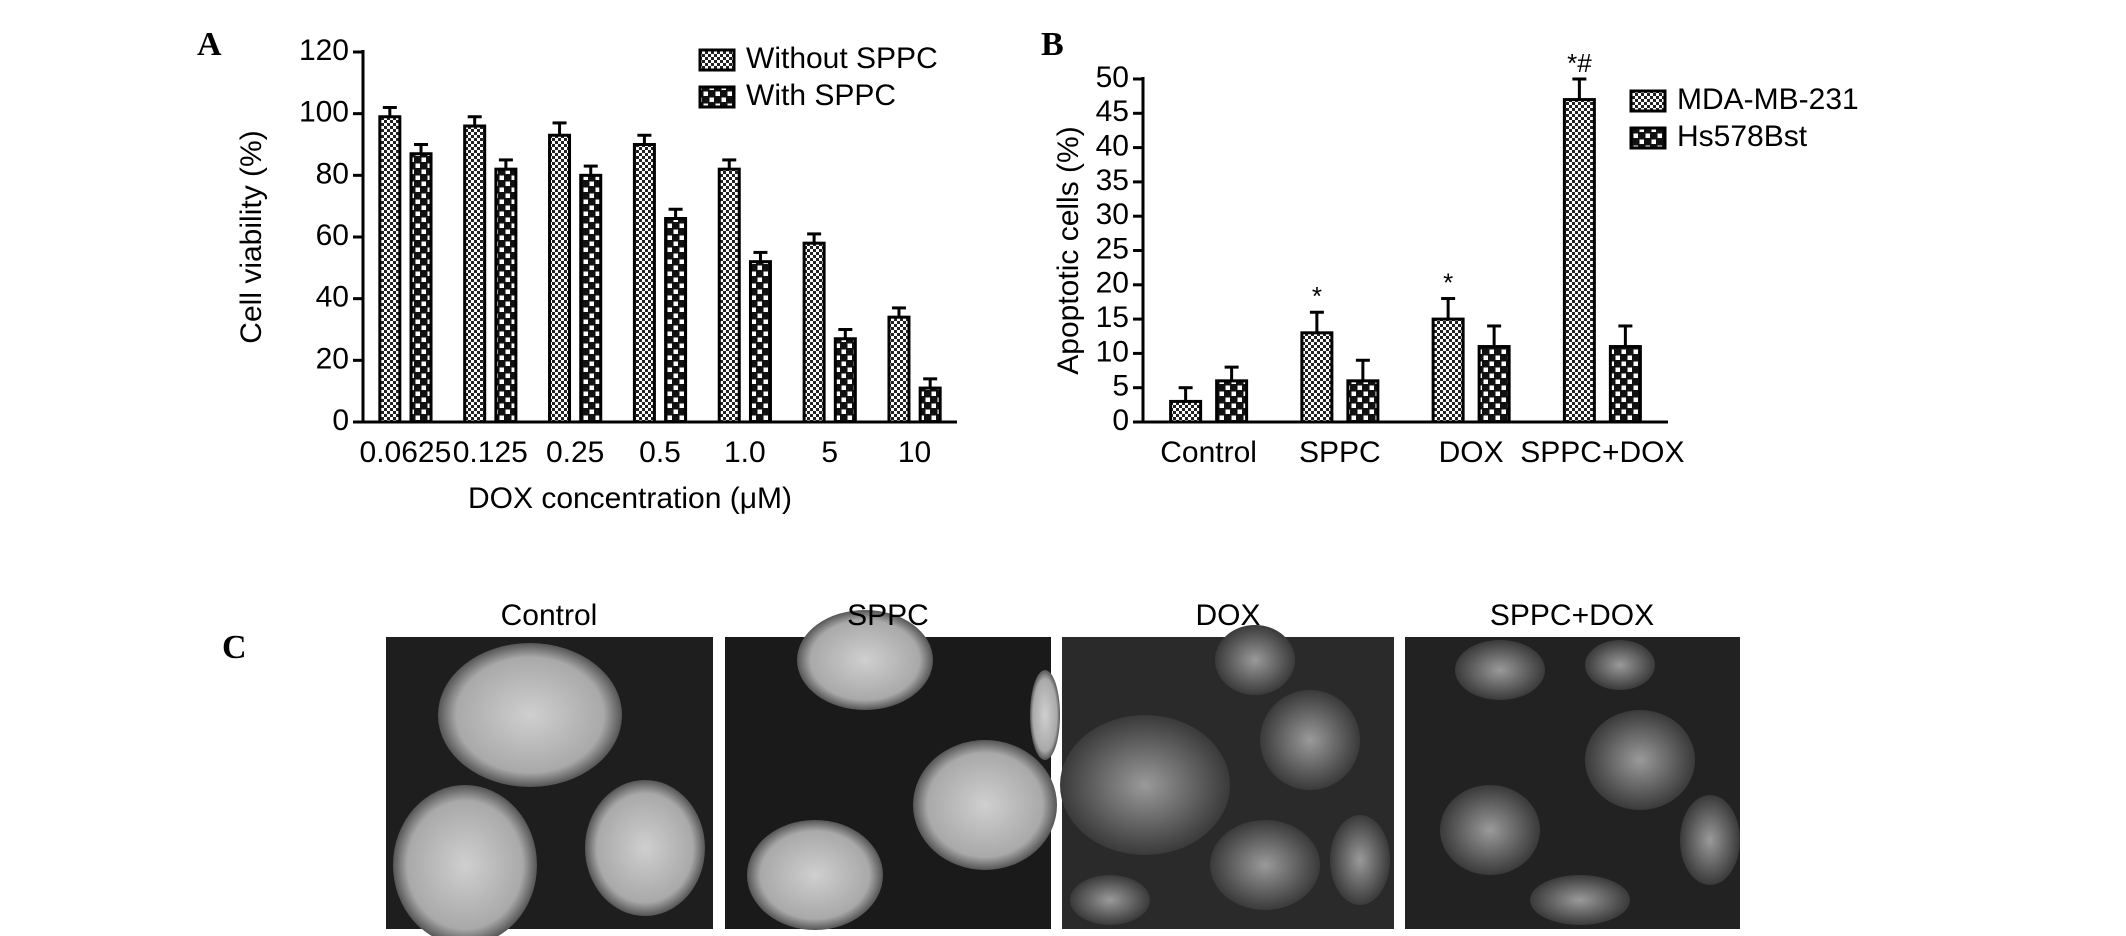 This screenshot has width=2126, height=936. What do you see at coordinates (549, 615) in the screenshot?
I see `micrograph-label: Control` at bounding box center [549, 615].